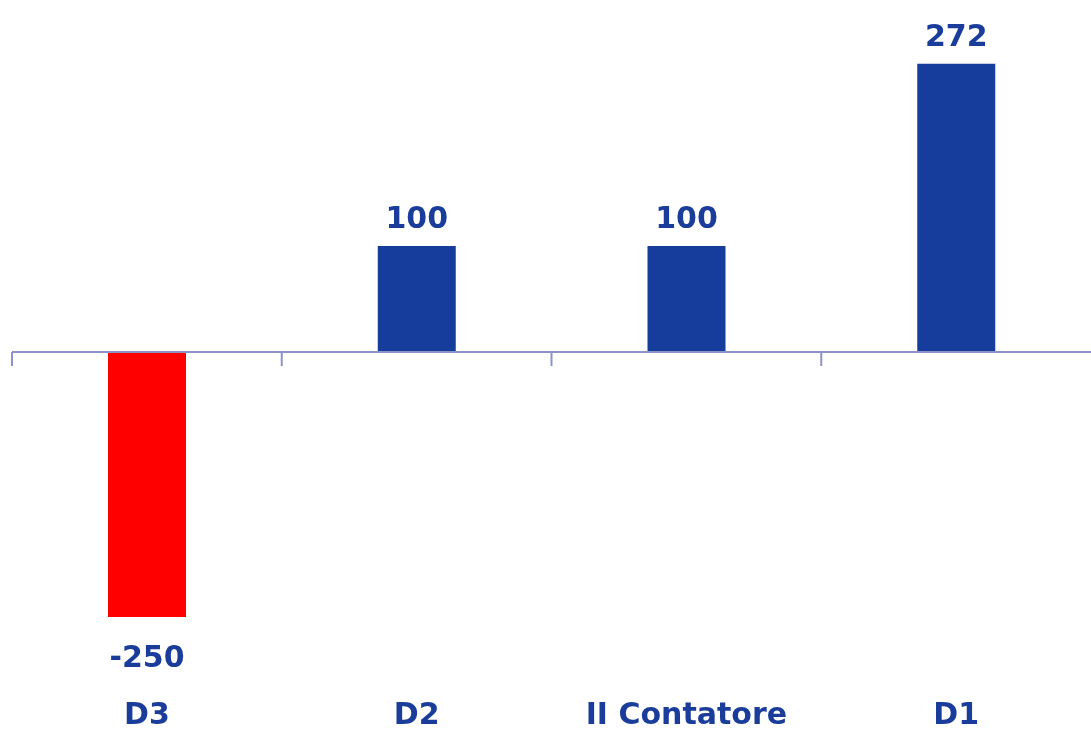 This screenshot has width=1091, height=733. I want to click on x-tick-label: II Contatore, so click(686, 714).